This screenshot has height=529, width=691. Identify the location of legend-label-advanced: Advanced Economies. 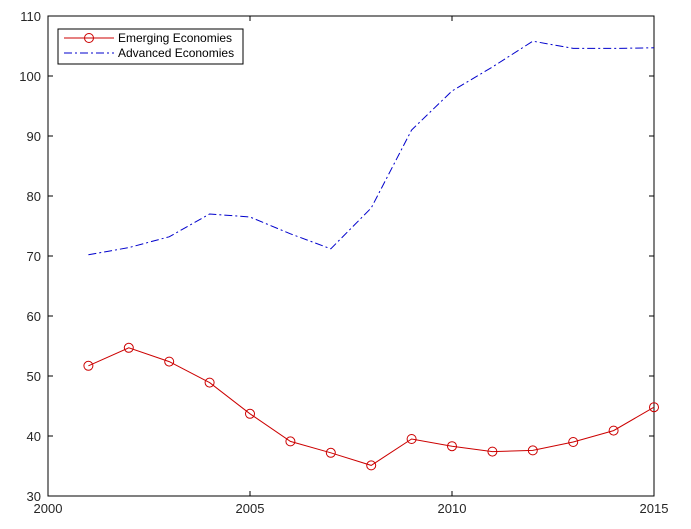
(176, 53).